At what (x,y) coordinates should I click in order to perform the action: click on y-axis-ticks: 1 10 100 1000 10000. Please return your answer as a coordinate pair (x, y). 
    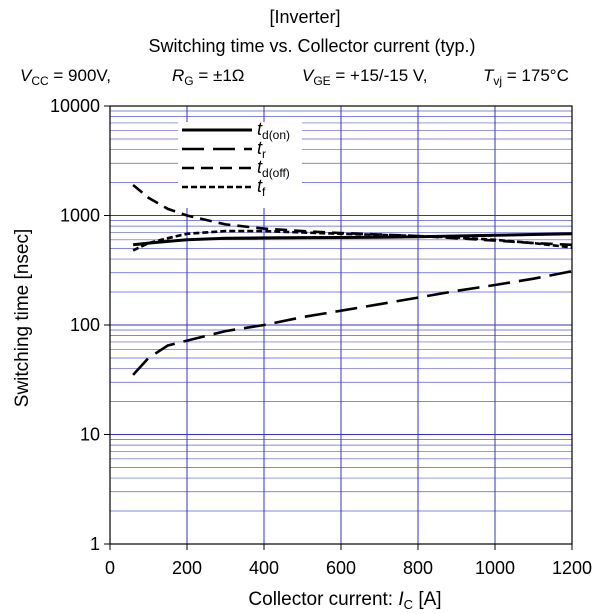
    Looking at the image, I should click on (80, 325).